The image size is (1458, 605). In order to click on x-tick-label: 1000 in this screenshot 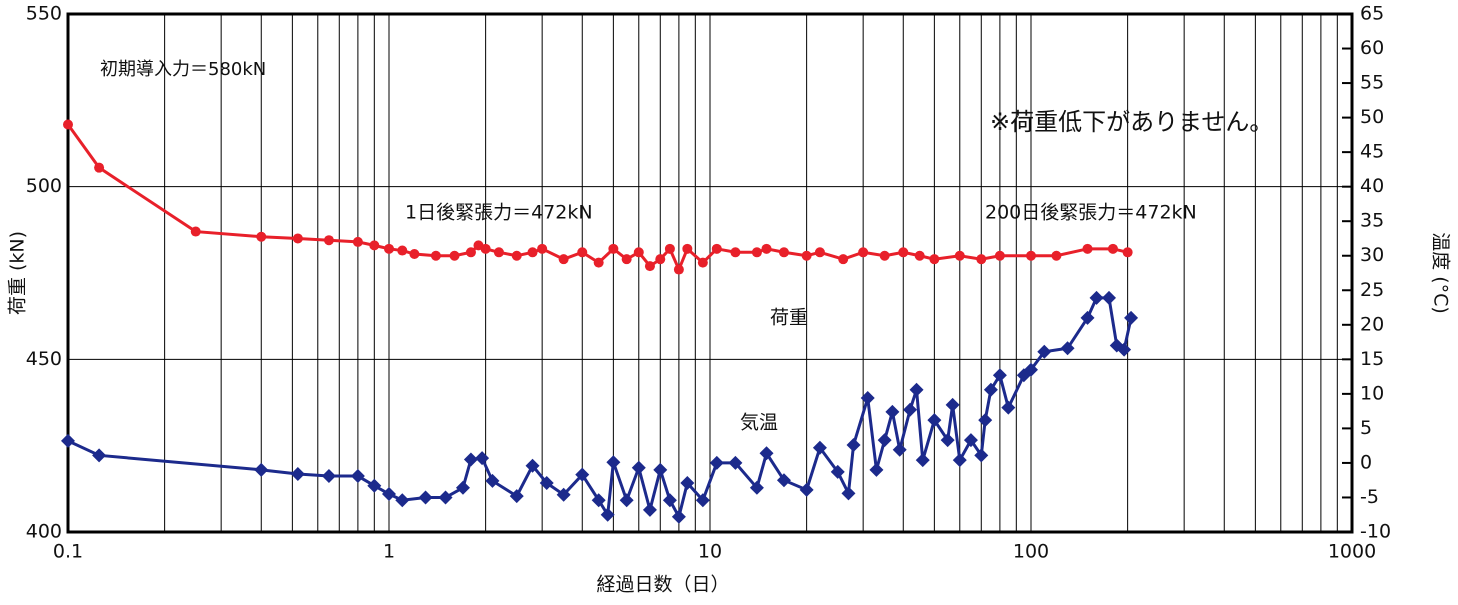, I will do `click(1352, 552)`.